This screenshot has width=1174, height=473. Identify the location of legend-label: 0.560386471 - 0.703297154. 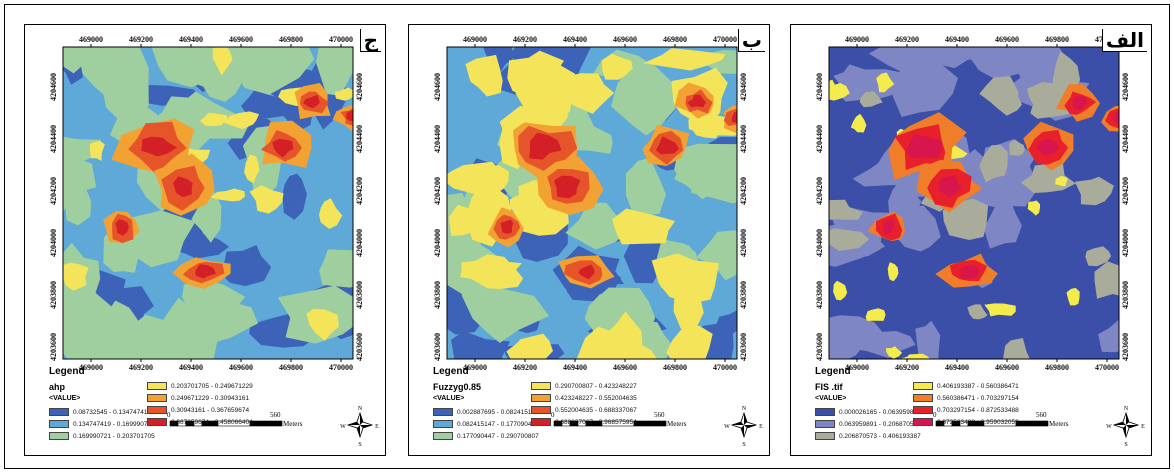
(978, 398).